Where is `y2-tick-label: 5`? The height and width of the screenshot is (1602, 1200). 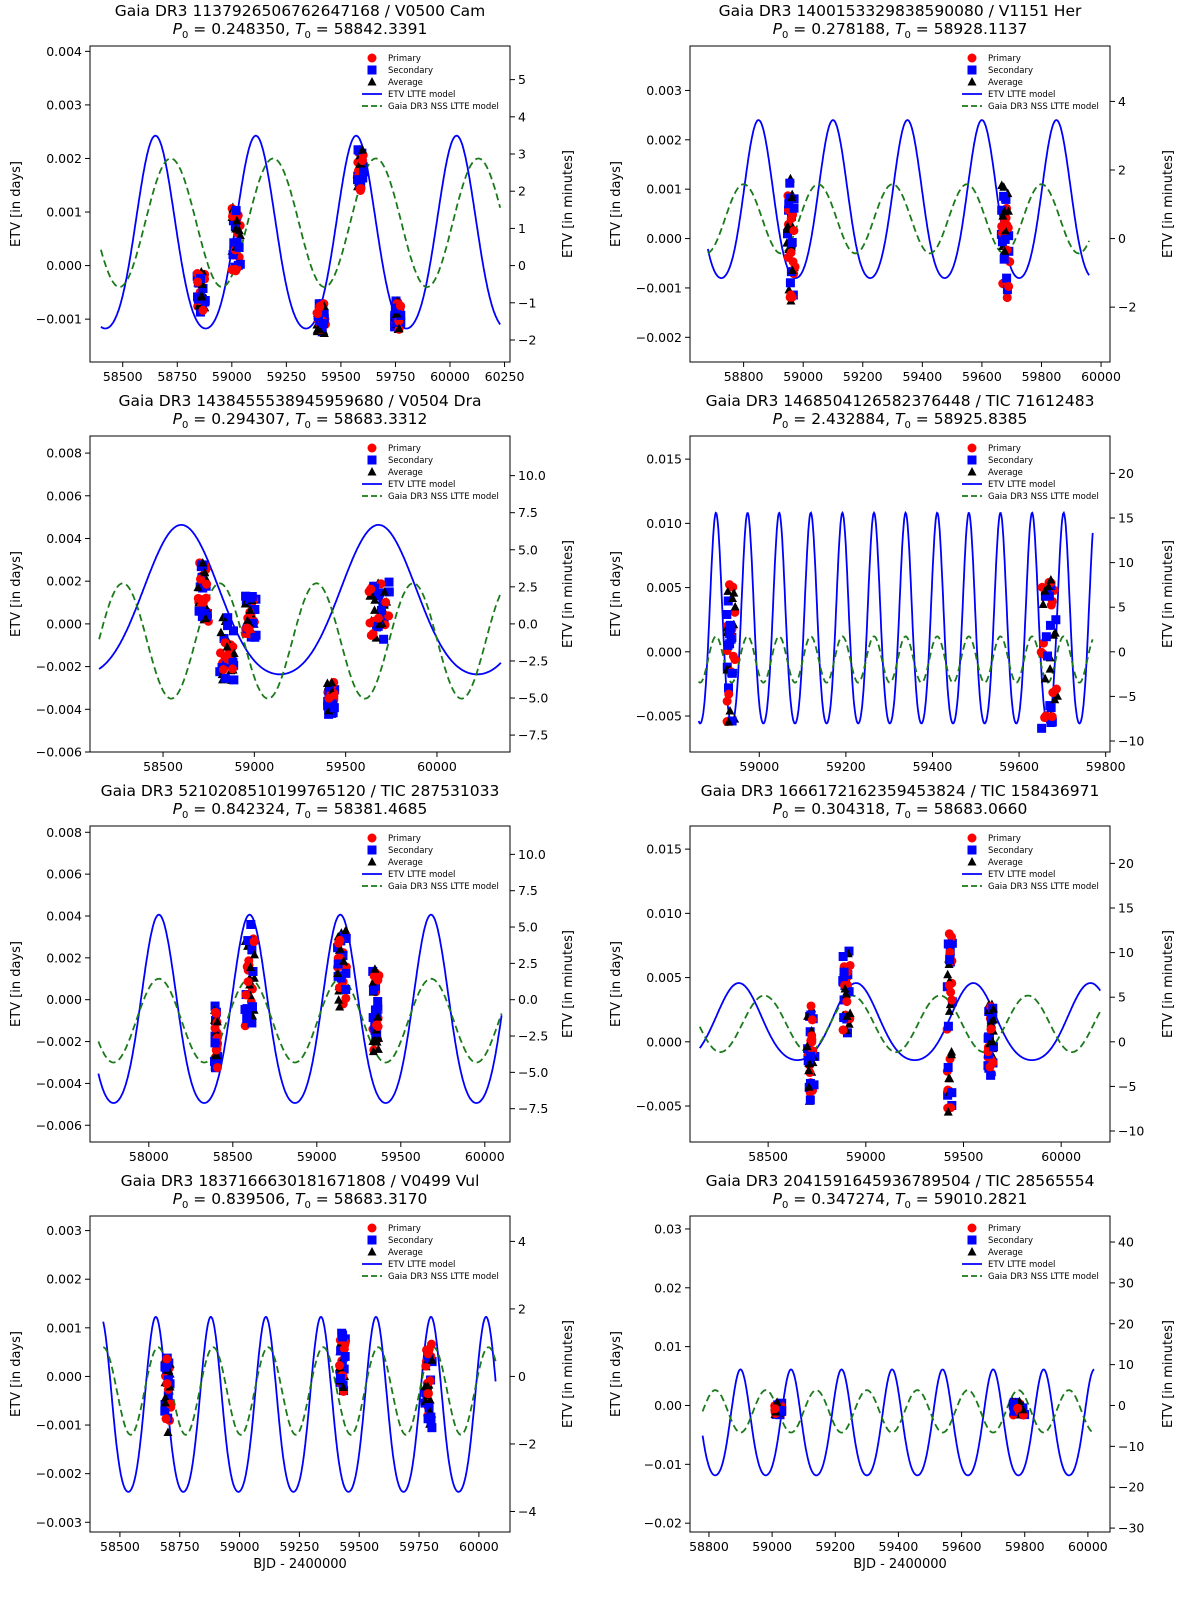
y2-tick-label: 5 is located at coordinates (1122, 997).